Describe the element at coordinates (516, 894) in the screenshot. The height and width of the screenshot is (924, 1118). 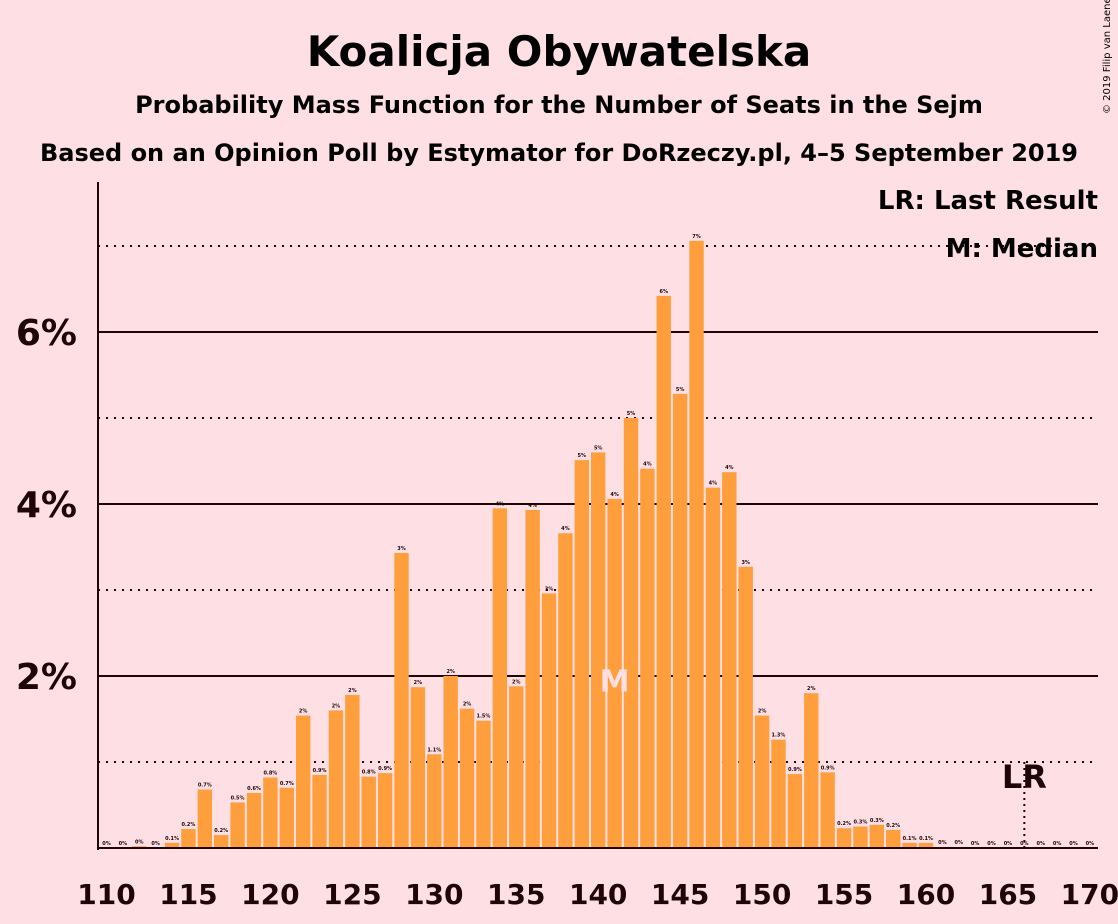
I see `x-tick-label: 135` at that location.